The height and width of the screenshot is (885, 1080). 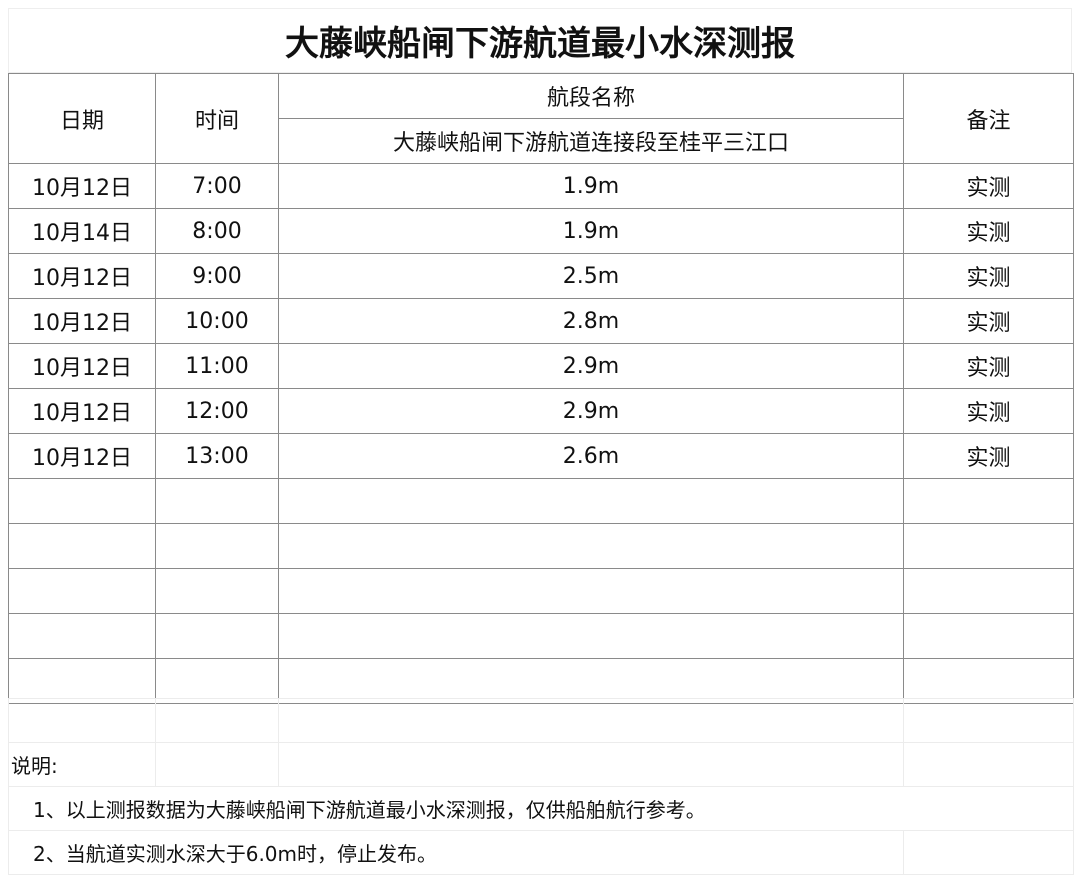 I want to click on header-subrow: 大藤峡船闸下游航道连接段至桂平三江口, so click(x=541, y=141).